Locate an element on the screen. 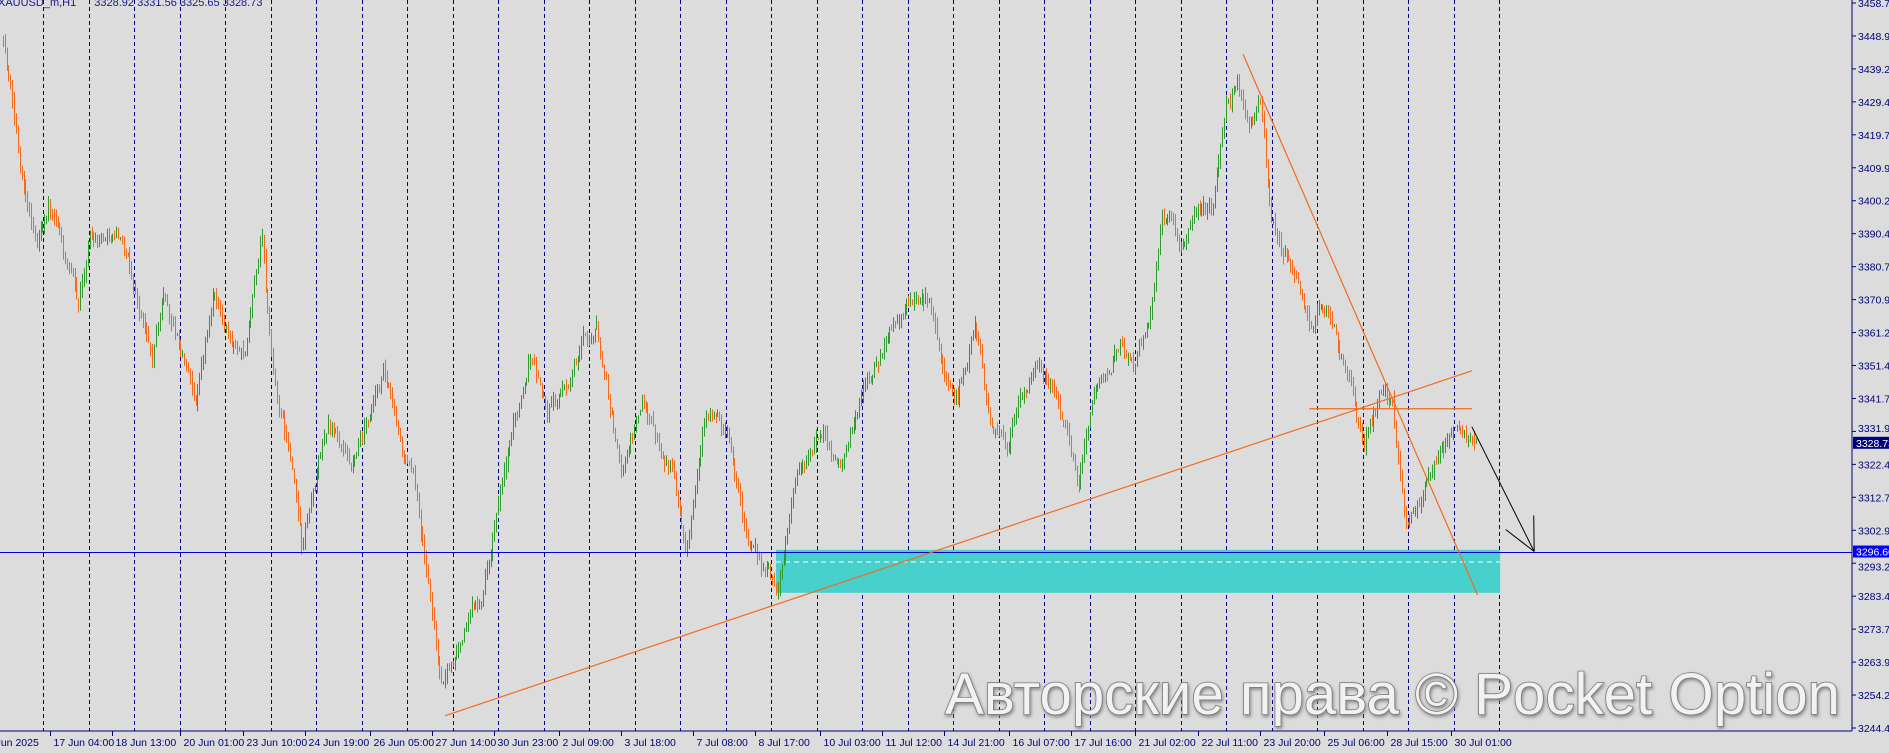 The image size is (1889, 753). price-tick-label: 3302.95 is located at coordinates (1873, 531).